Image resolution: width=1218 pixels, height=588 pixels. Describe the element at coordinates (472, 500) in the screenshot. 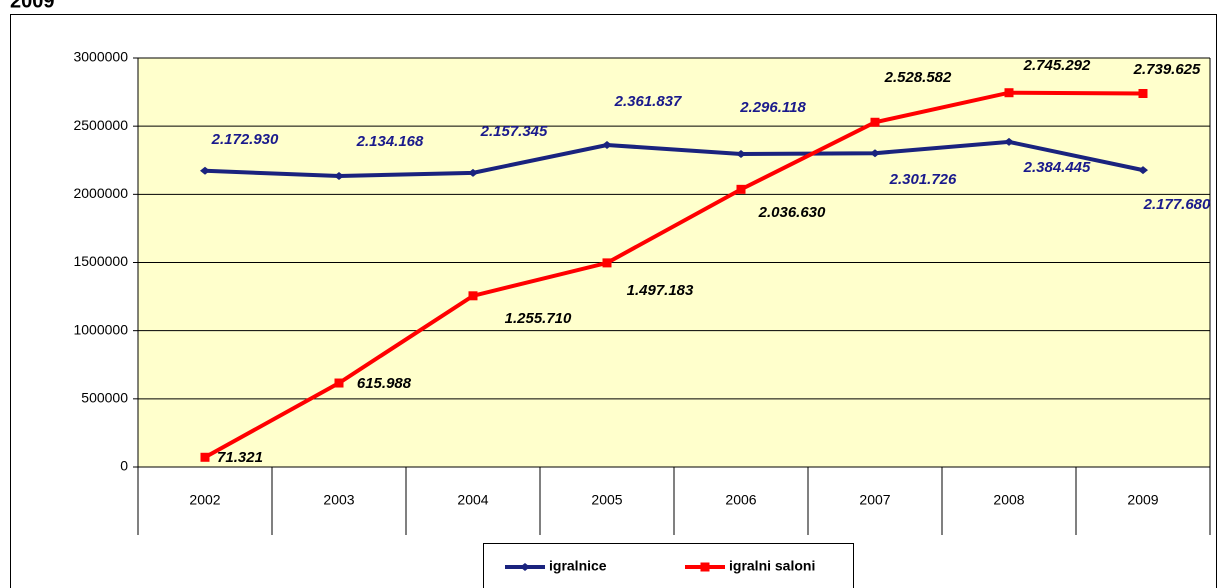

I see `x-tick-label: 2004` at that location.